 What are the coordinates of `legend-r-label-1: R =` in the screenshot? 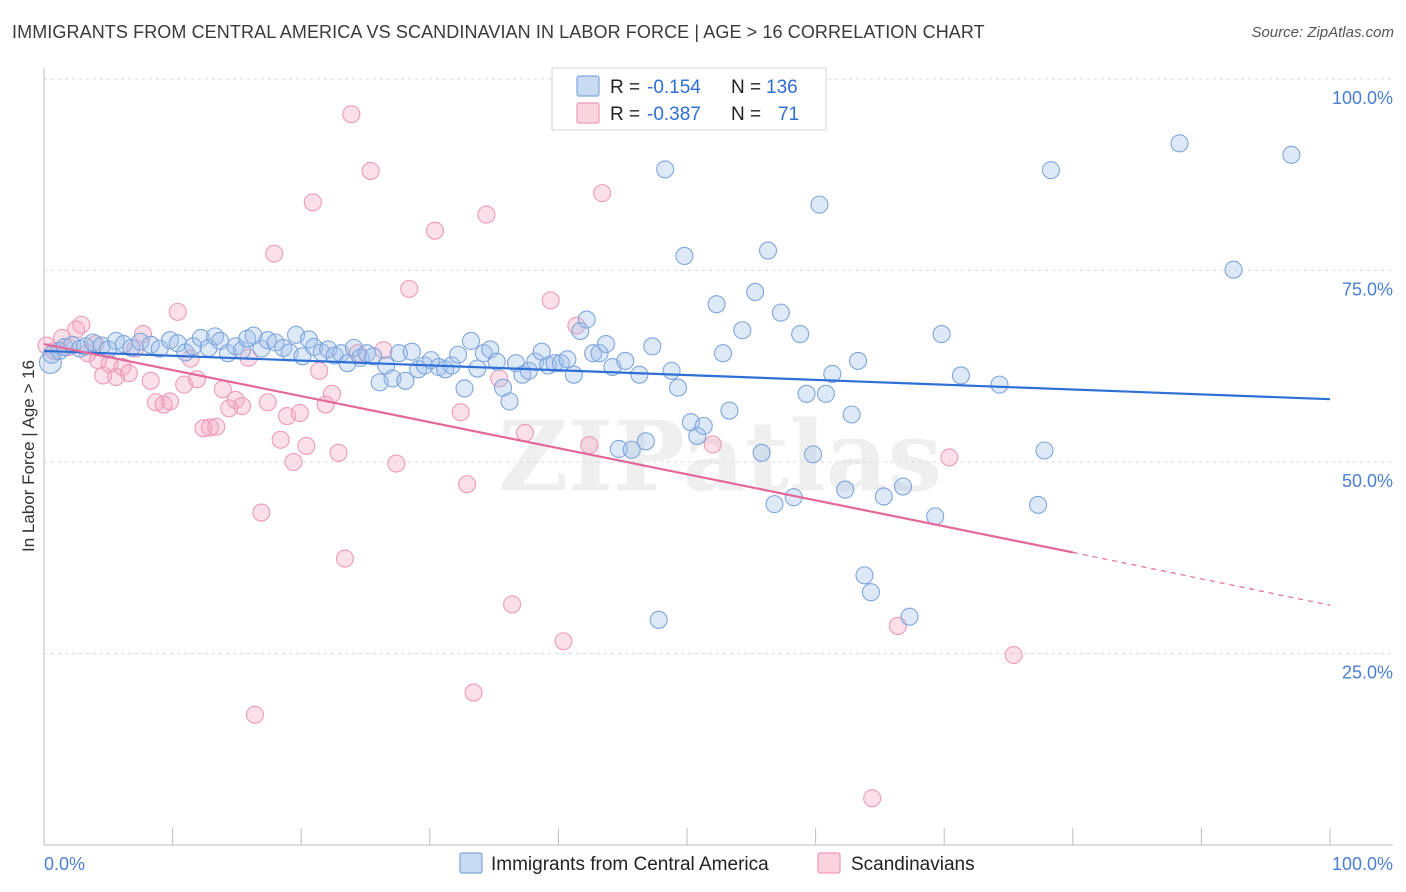 It's located at (625, 87).